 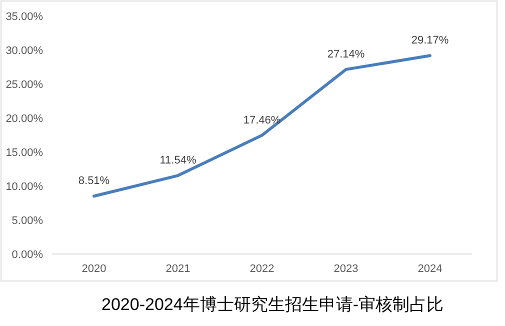 What do you see at coordinates (94, 181) in the screenshot?
I see `text: 8.51%` at bounding box center [94, 181].